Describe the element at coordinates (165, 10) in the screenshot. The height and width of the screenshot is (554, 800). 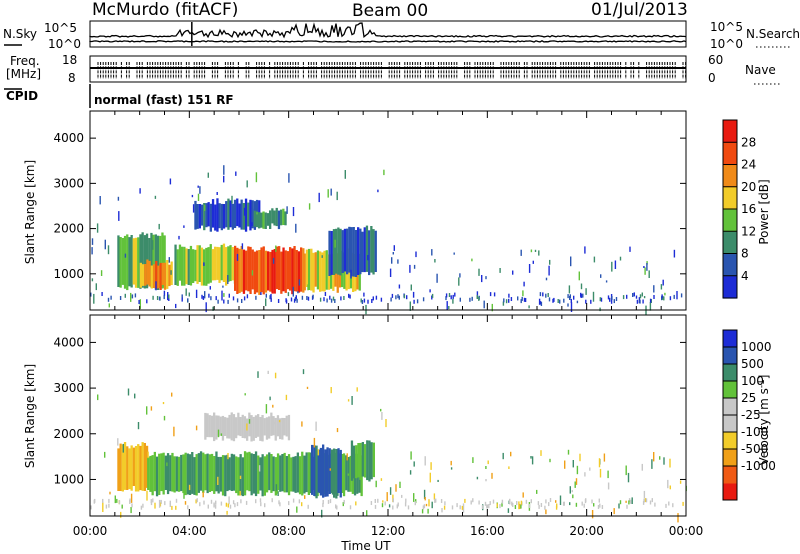
I see `station-title: McMurdo (fitACF)` at that location.